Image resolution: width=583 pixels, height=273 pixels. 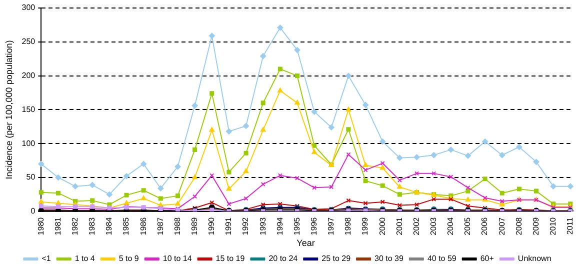 I want to click on x-tick-label: 1983, so click(x=92, y=226).